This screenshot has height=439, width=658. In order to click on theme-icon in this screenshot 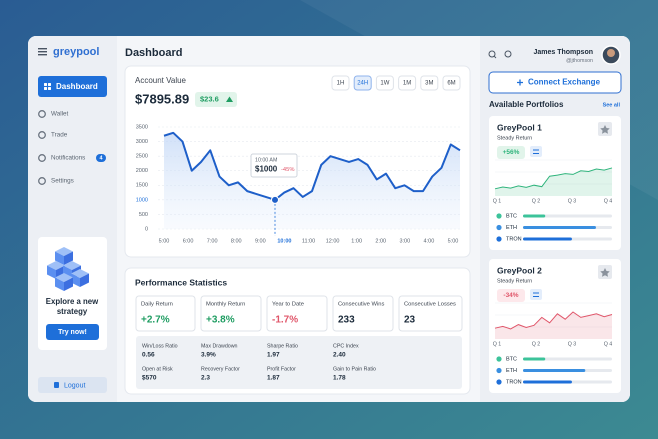, I will do `click(508, 54)`.